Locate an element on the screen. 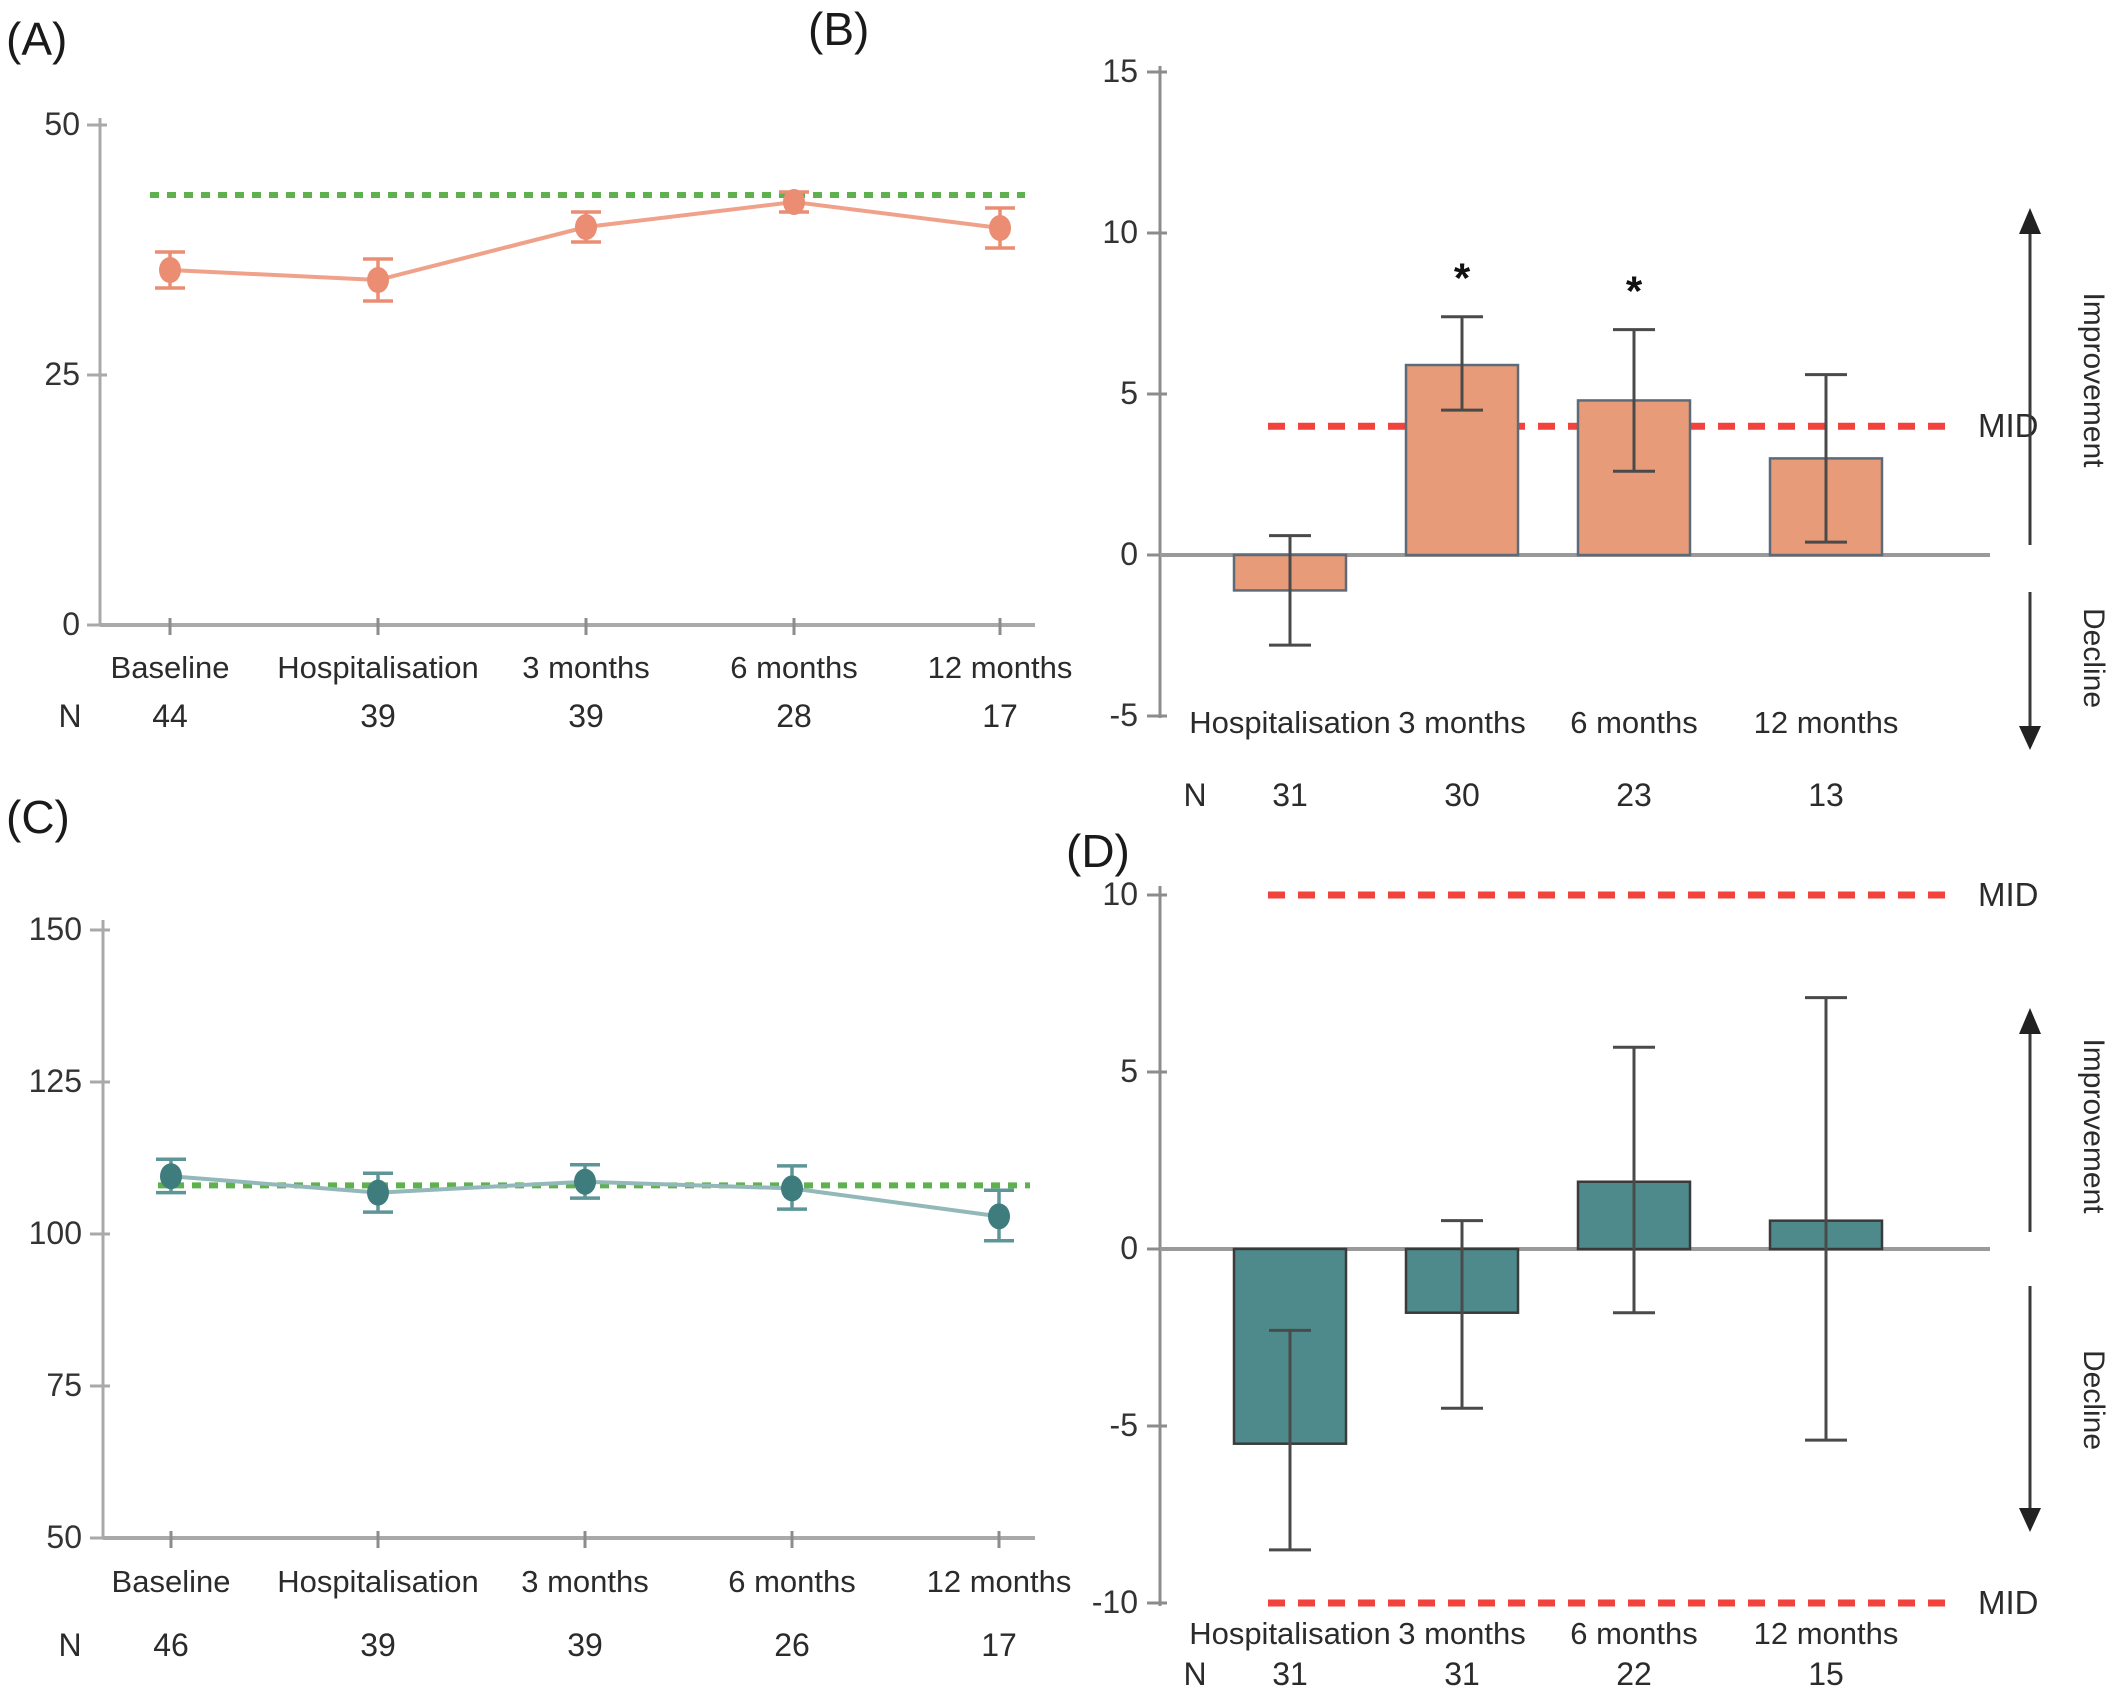 This screenshot has width=2118, height=1688. y-tick-label: 25 is located at coordinates (62, 374).